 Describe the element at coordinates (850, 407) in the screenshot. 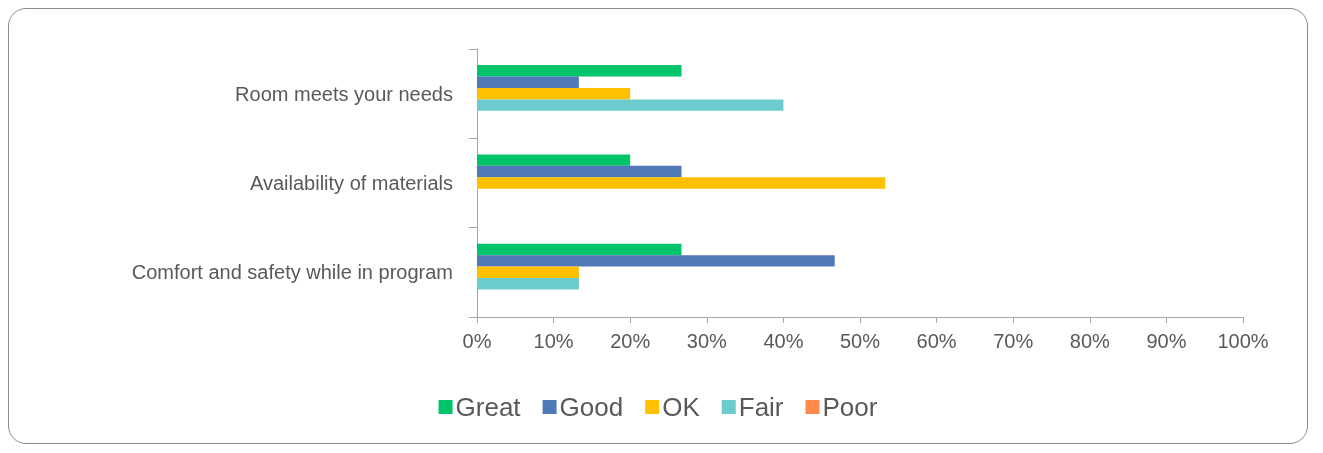

I see `legend-label: Poor` at that location.